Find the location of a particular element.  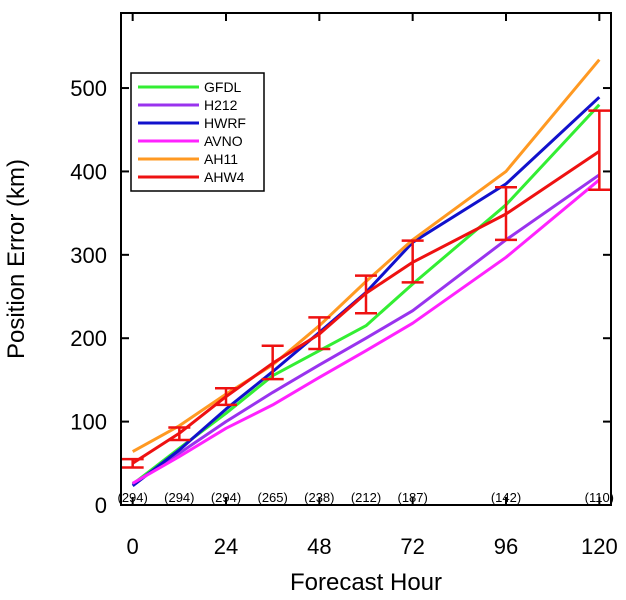

sample-count-label: (294) is located at coordinates (179, 497).